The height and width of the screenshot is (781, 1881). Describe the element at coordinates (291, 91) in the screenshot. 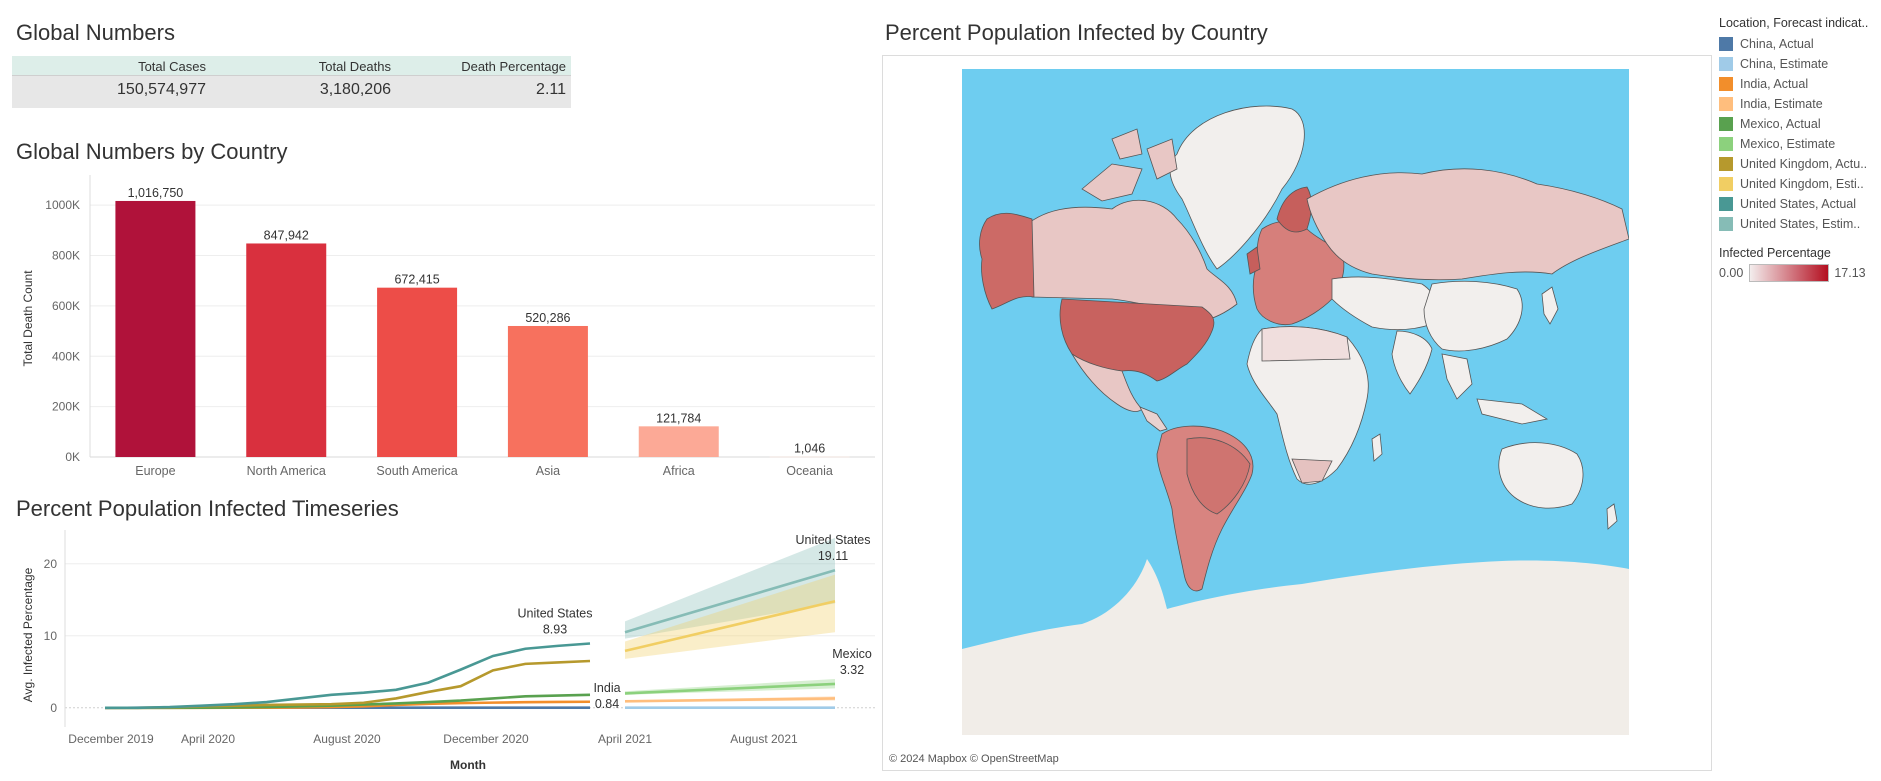

I see `table-value-row` at that location.